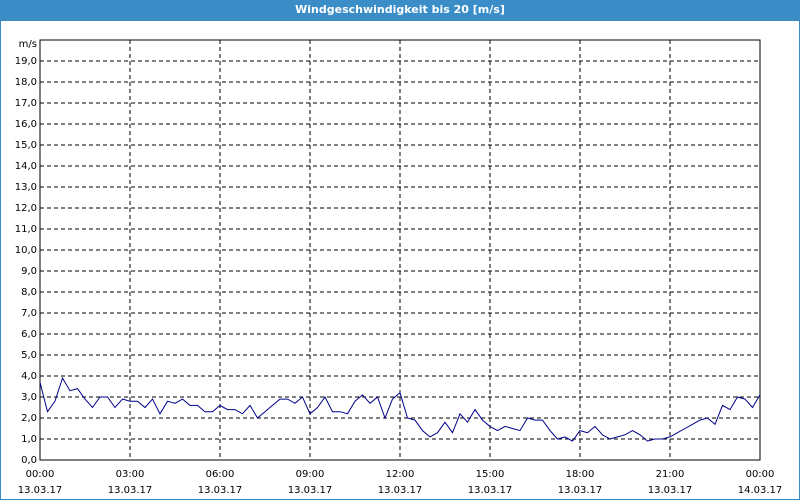  Describe the element at coordinates (130, 474) in the screenshot. I see `x-tick-label: 03:00` at that location.